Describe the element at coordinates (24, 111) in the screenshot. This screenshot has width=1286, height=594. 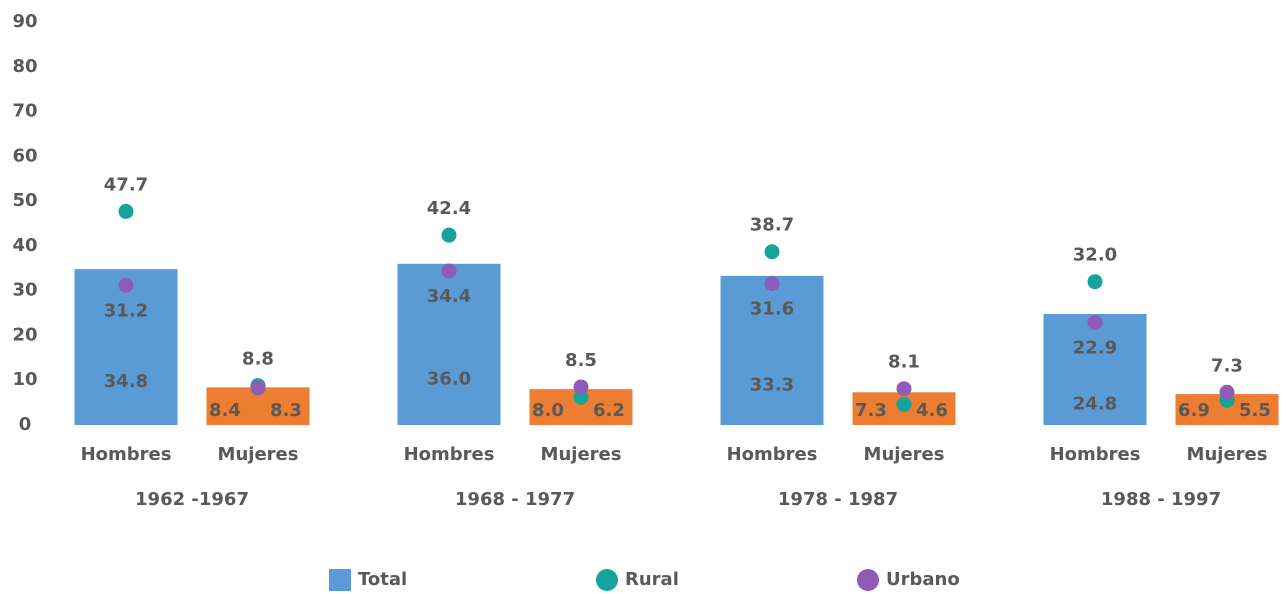
I see `y-tick-label: 70` at that location.